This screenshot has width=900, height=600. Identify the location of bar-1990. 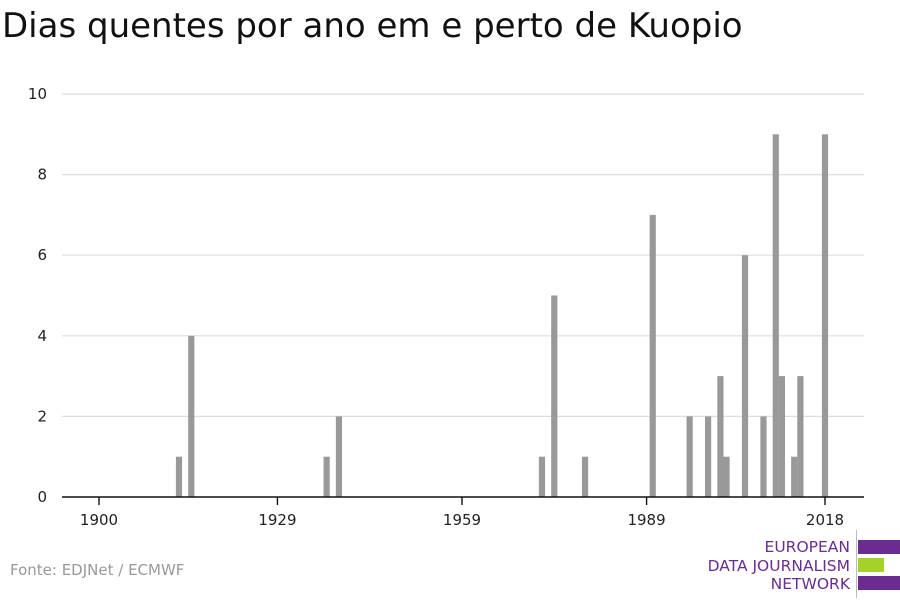
(652, 355).